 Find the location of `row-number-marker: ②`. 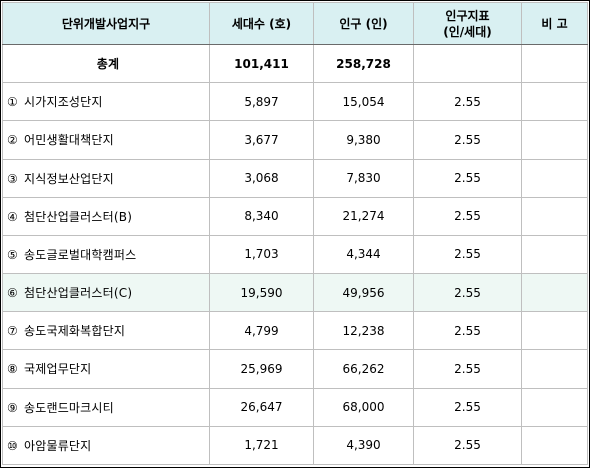

row-number-marker: ② is located at coordinates (12, 140).